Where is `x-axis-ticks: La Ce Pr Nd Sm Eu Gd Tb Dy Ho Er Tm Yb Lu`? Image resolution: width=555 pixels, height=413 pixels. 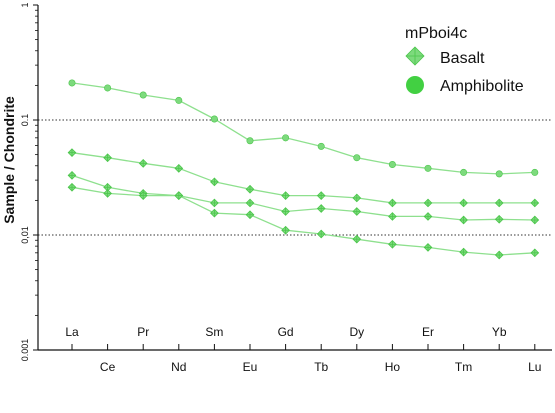
x-axis-ticks: La Ce Pr Nd Sm Eu Gd Tb Dy Ho Er Tm Yb Lu is located at coordinates (303, 349).